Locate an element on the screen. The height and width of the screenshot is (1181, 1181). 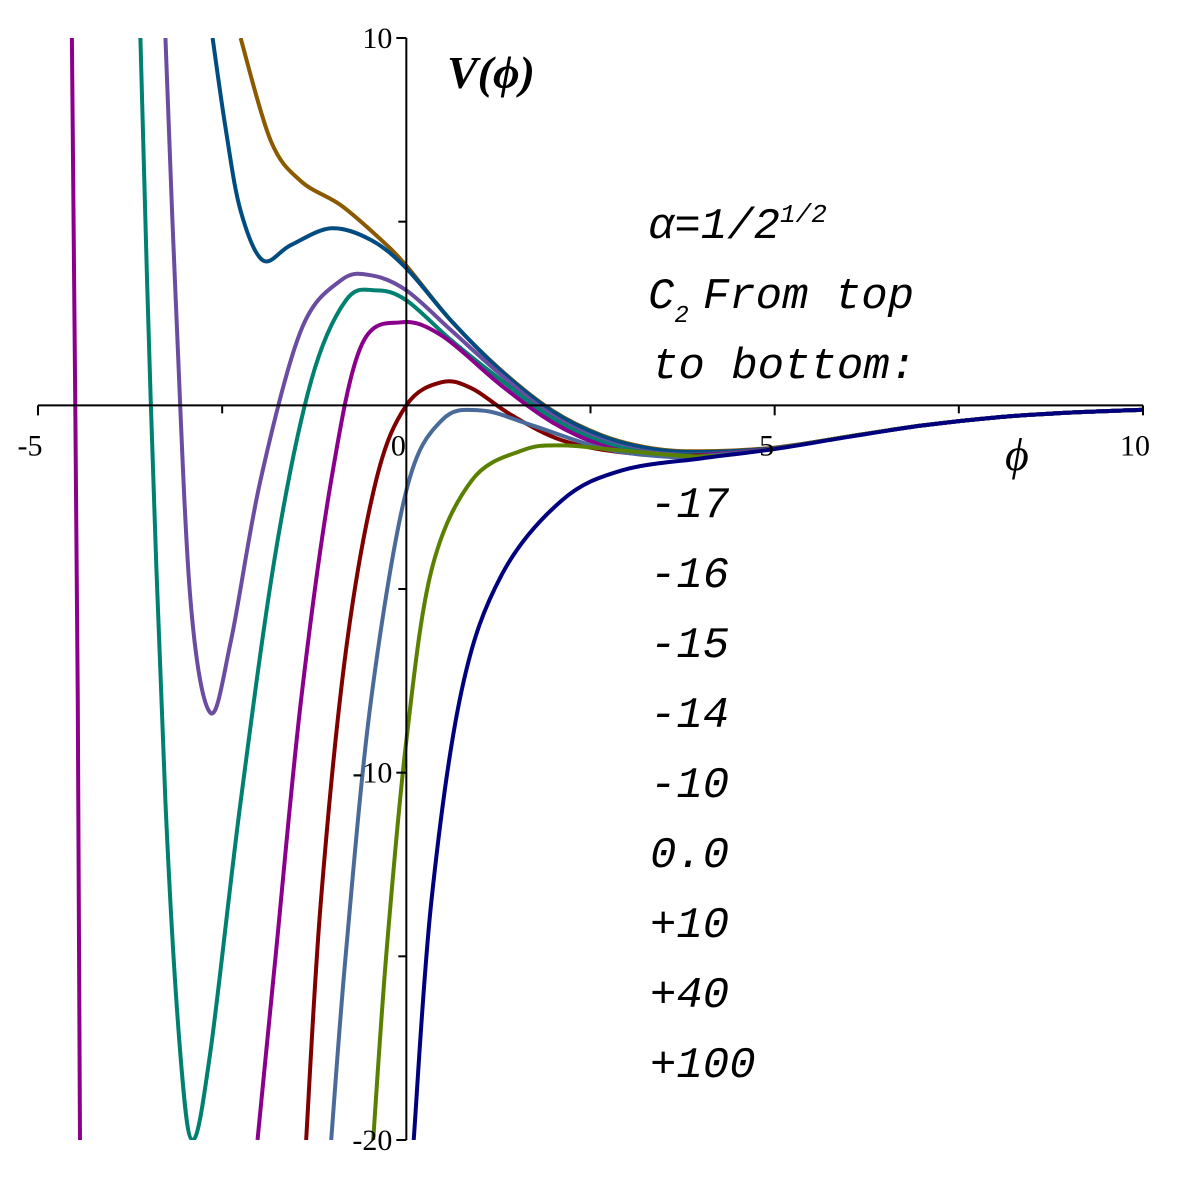
legend-entry: -14 is located at coordinates (689, 716).